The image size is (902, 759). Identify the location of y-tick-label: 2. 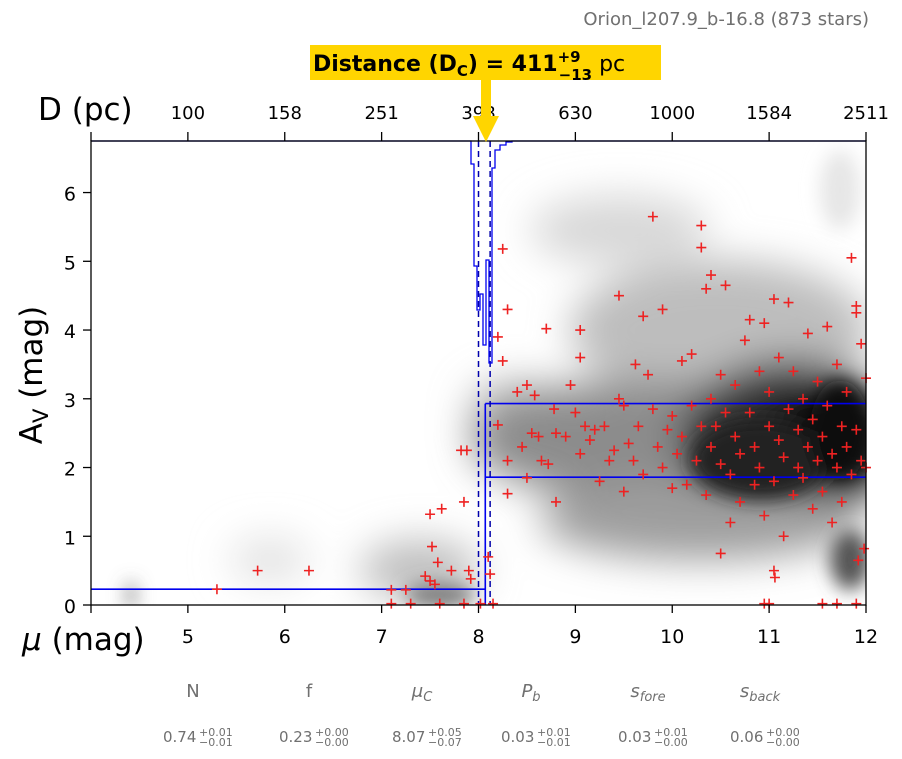
(70, 470).